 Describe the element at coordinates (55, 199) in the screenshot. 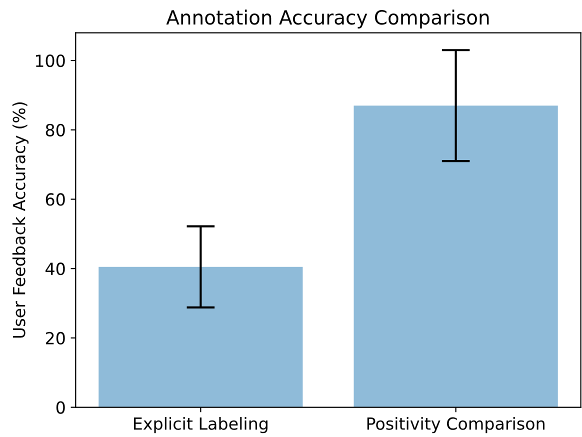

I see `y-tick-label: 60` at that location.